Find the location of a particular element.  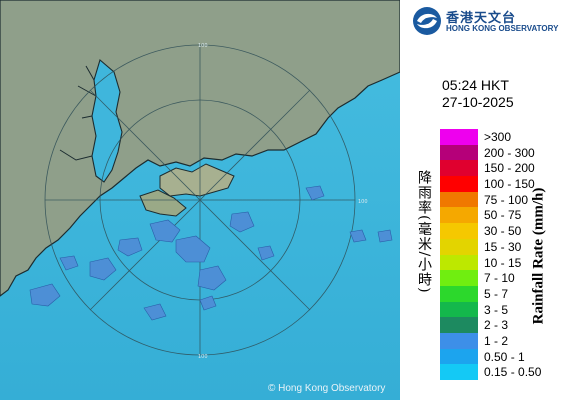

legend-range-label: 100 - 150 is located at coordinates (509, 184).